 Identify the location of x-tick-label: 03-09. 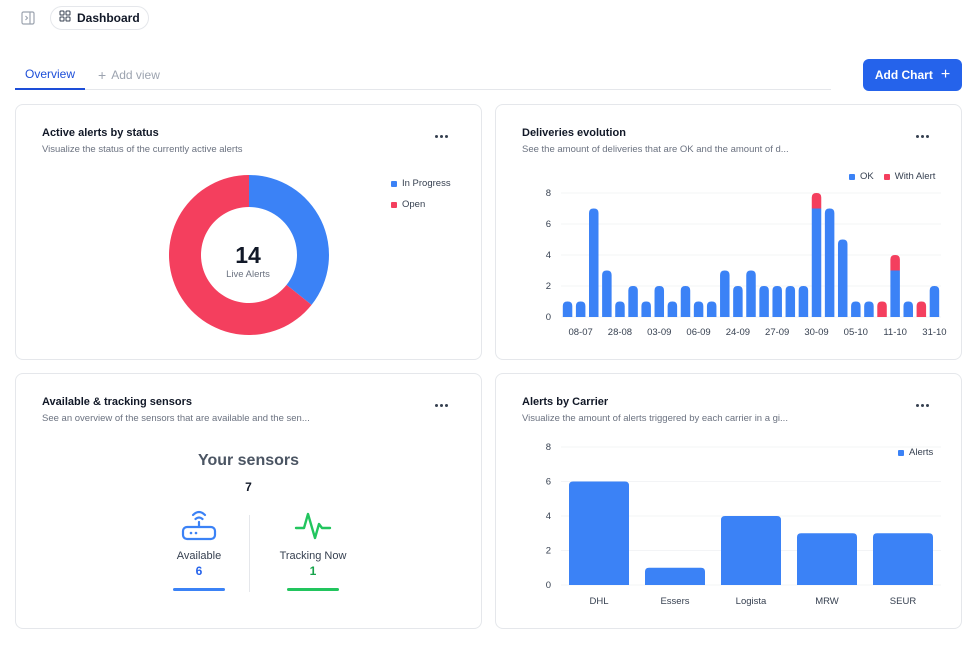
(659, 332).